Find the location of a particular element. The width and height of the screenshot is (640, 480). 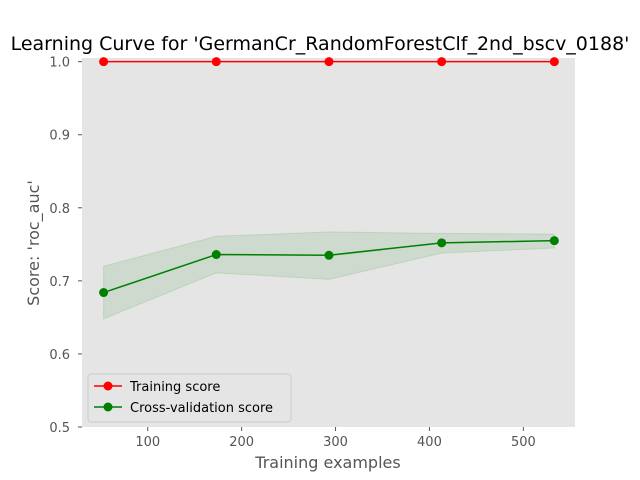

x-axis-ticks: 100 200 300 400 500 is located at coordinates (335, 438).